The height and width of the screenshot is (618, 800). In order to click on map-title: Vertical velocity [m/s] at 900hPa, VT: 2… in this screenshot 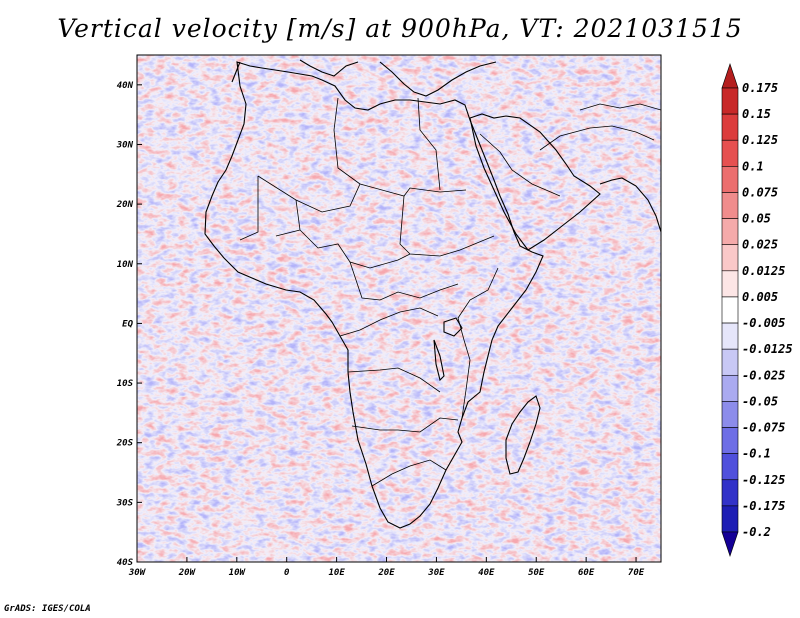, I will do `click(400, 28)`.